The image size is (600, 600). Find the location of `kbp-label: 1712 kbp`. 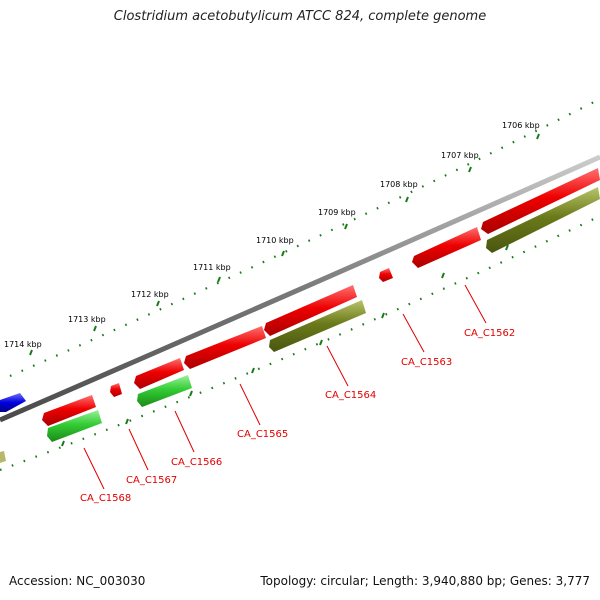

kbp-label: 1712 kbp is located at coordinates (150, 294).